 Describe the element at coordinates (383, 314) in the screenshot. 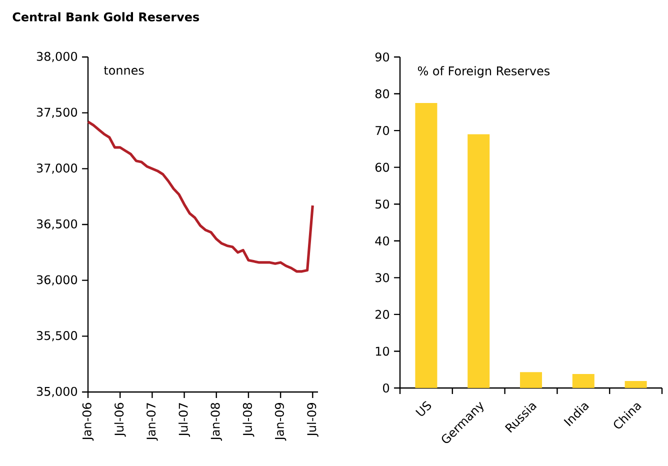

I see `y-tick-label: 20` at that location.